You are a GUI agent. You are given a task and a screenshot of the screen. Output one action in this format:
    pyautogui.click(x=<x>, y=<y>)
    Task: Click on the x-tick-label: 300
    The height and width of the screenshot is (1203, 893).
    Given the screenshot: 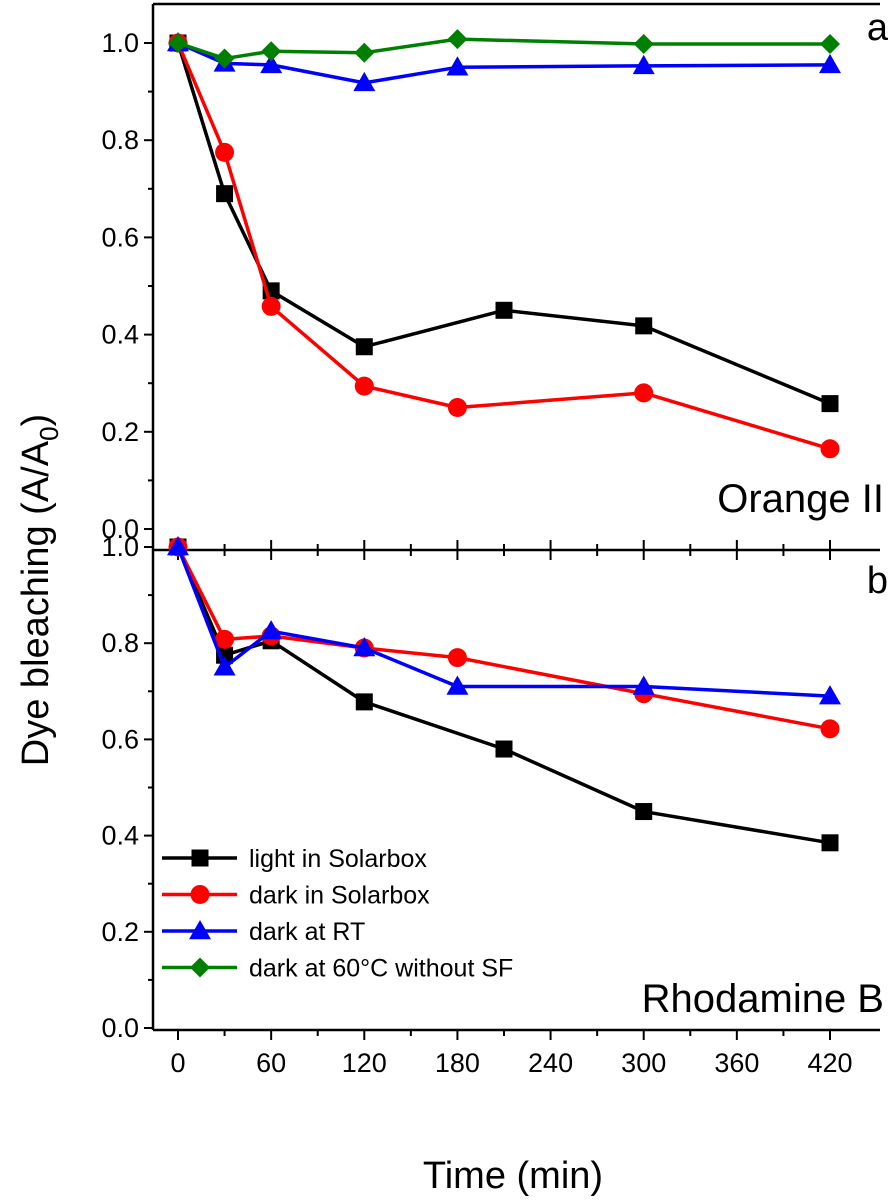 What is the action you would take?
    pyautogui.click(x=643, y=1063)
    